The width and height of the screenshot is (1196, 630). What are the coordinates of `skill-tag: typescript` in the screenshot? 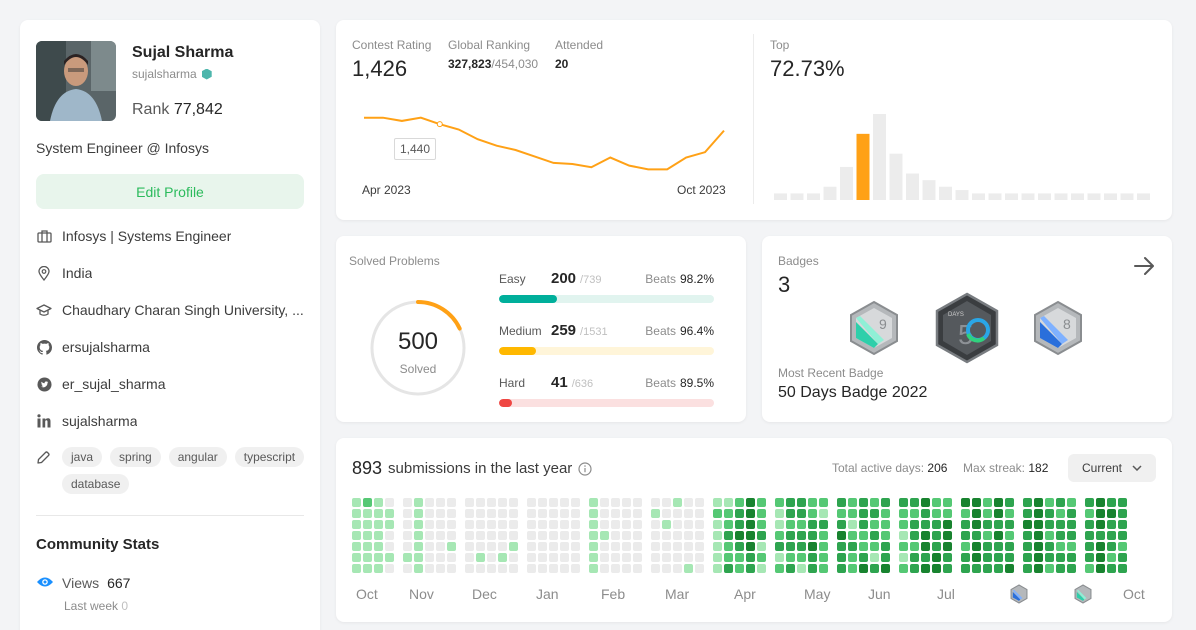 It's located at (269, 457).